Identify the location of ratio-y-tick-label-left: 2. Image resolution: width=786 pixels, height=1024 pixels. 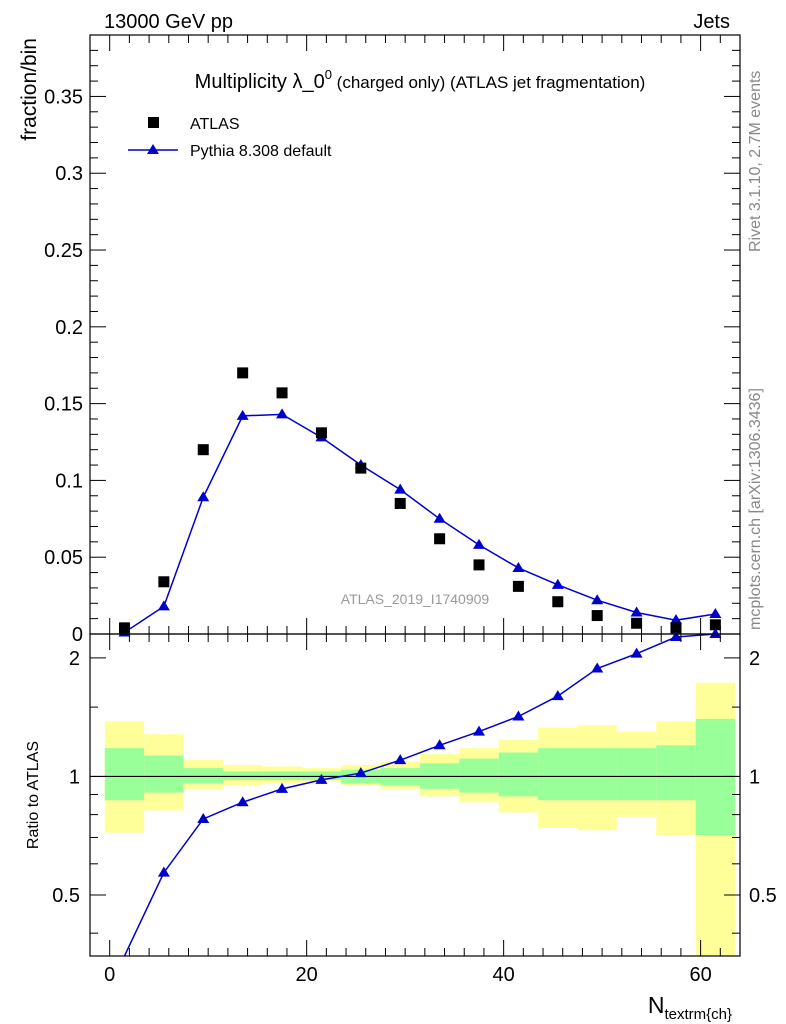
(74, 659).